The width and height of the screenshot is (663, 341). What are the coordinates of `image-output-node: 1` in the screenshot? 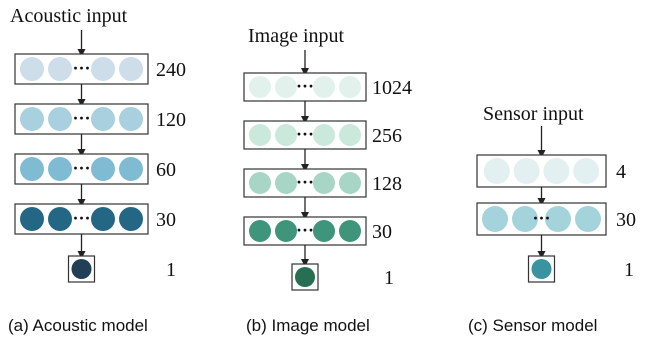 It's located at (342, 277).